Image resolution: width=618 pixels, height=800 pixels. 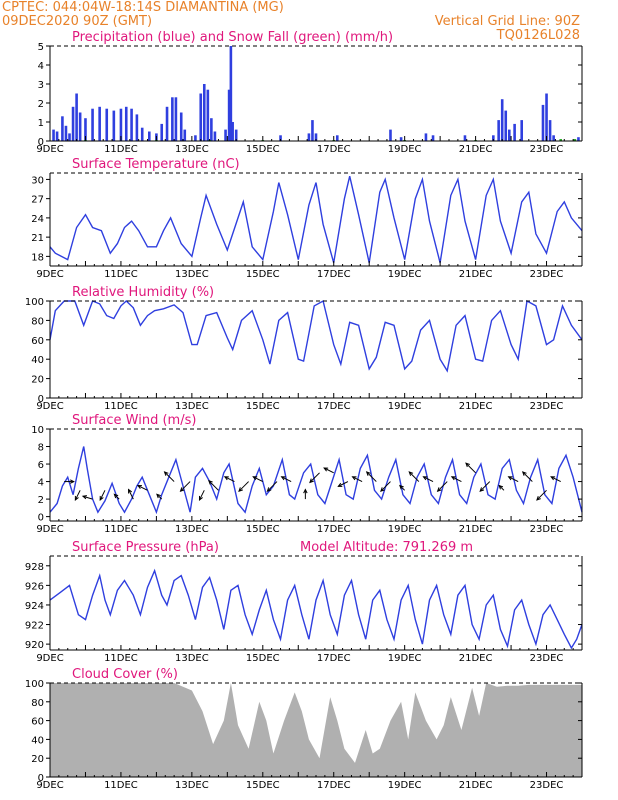 What do you see at coordinates (316, 730) in the screenshot?
I see `cloud-cover-area` at bounding box center [316, 730].